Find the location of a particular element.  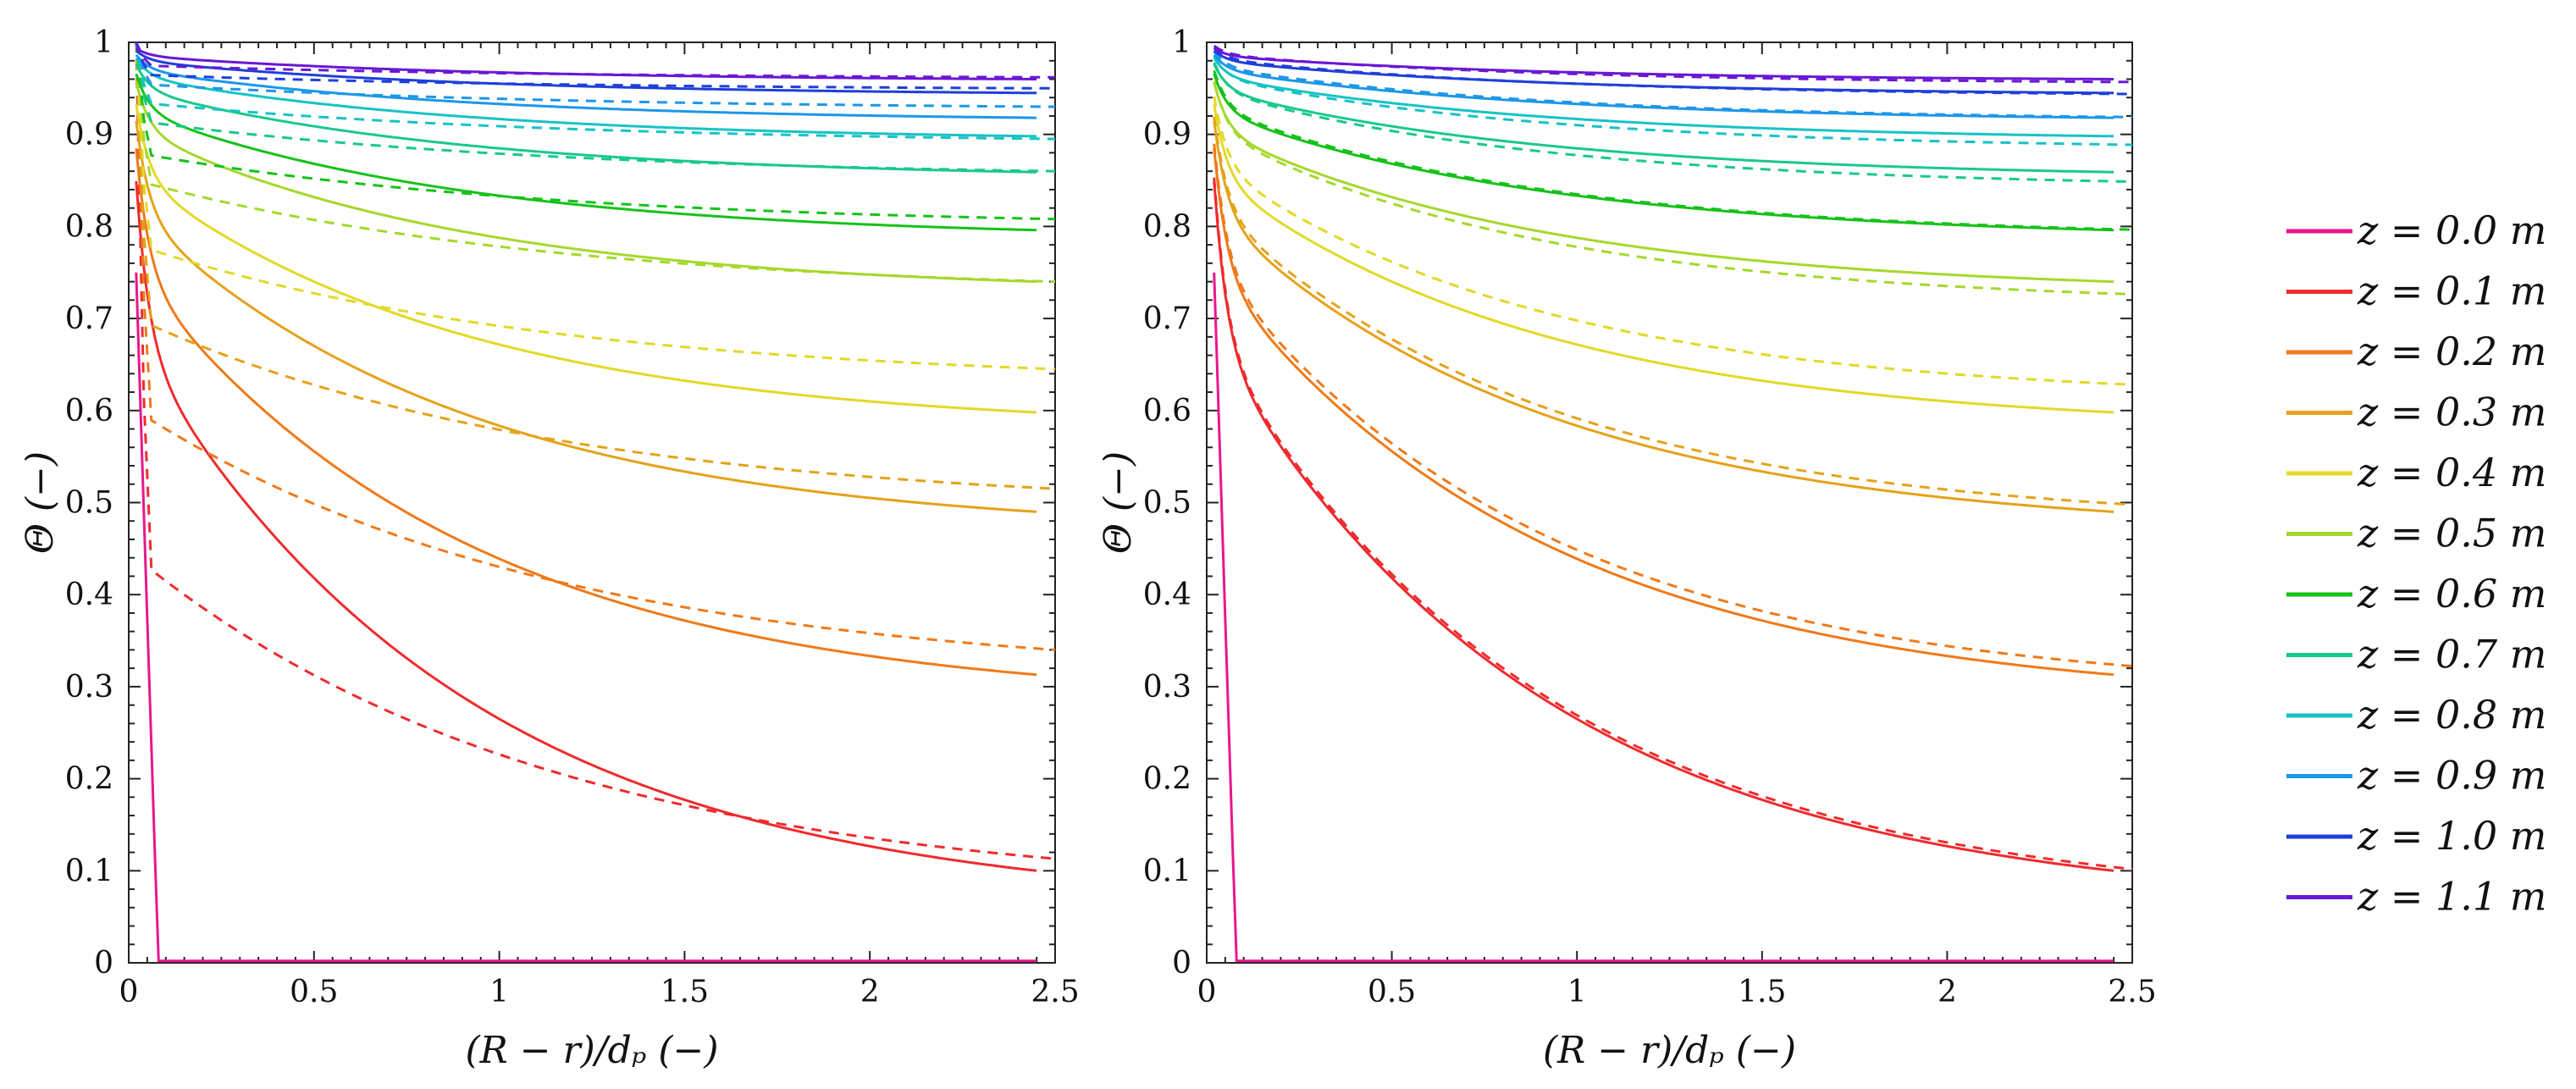

legend-label: z = 0.7 m is located at coordinates (2451, 655).